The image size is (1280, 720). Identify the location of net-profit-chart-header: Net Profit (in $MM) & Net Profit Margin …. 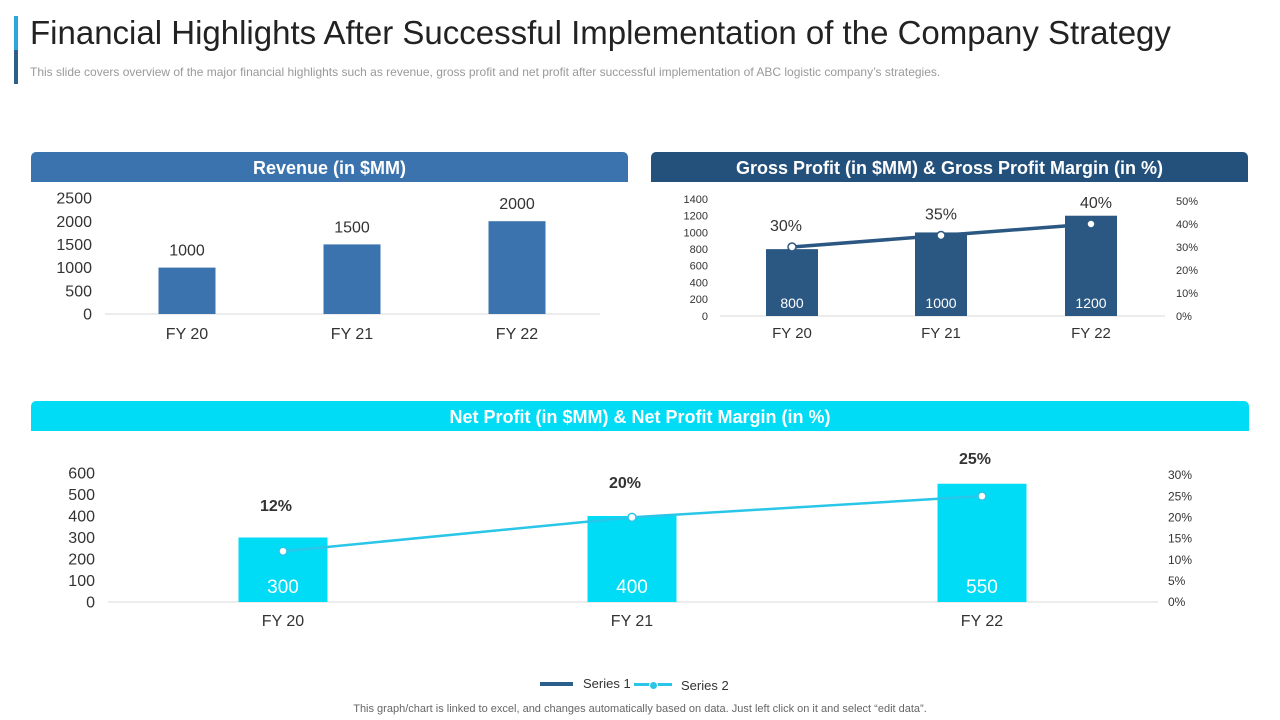
(640, 416).